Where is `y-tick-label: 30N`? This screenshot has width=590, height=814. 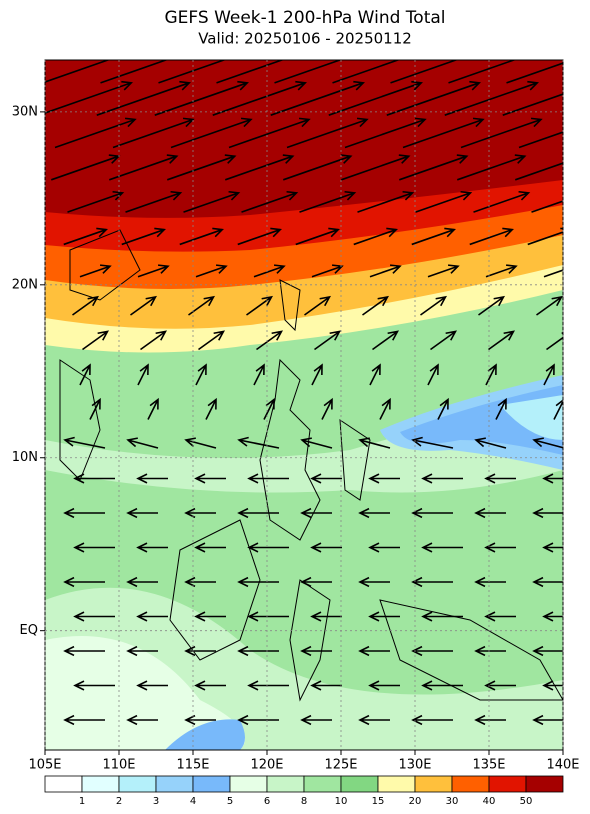 y-tick-label: 30N is located at coordinates (25, 111).